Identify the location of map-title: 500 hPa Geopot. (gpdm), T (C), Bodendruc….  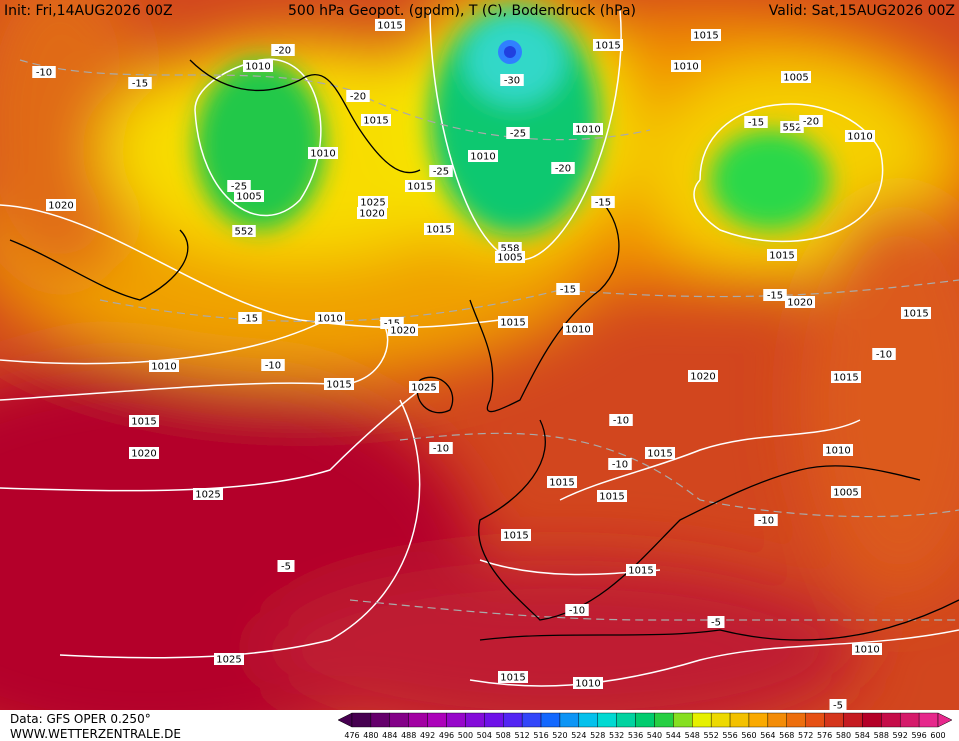
(462, 11).